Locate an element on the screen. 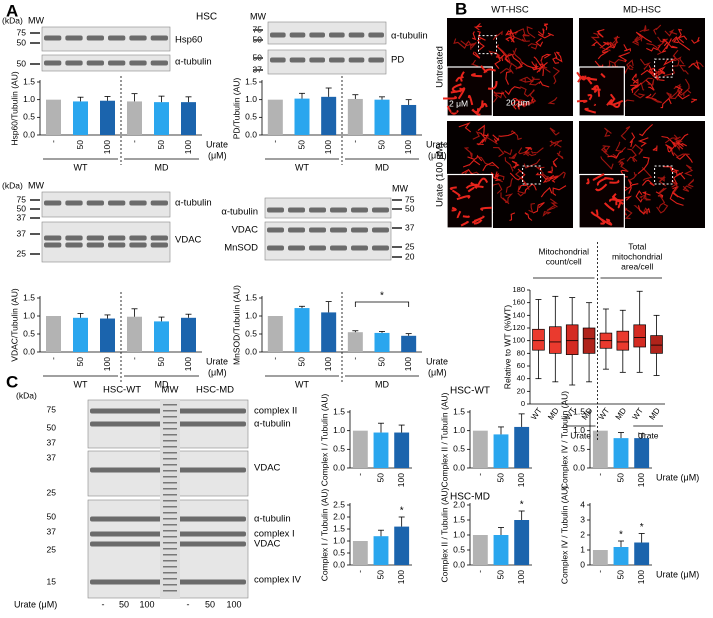 The image size is (713, 618). lane-label: 100 is located at coordinates (146, 604).